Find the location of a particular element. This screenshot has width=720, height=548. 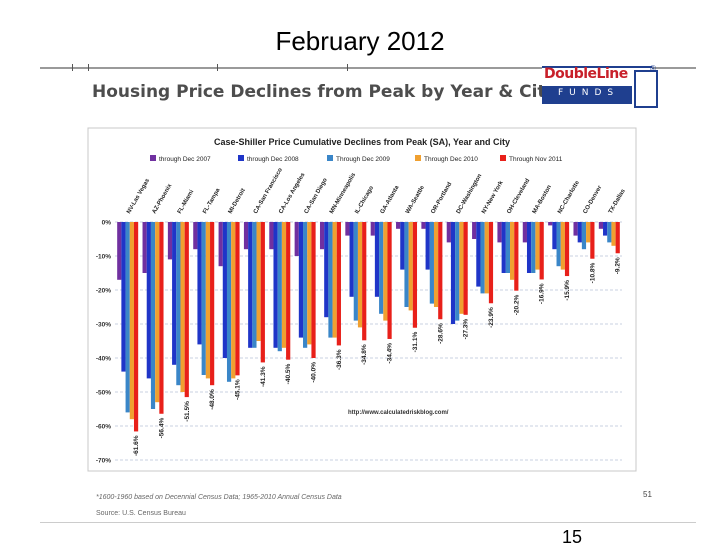

slide-title: February 2012 is located at coordinates (360, 41).